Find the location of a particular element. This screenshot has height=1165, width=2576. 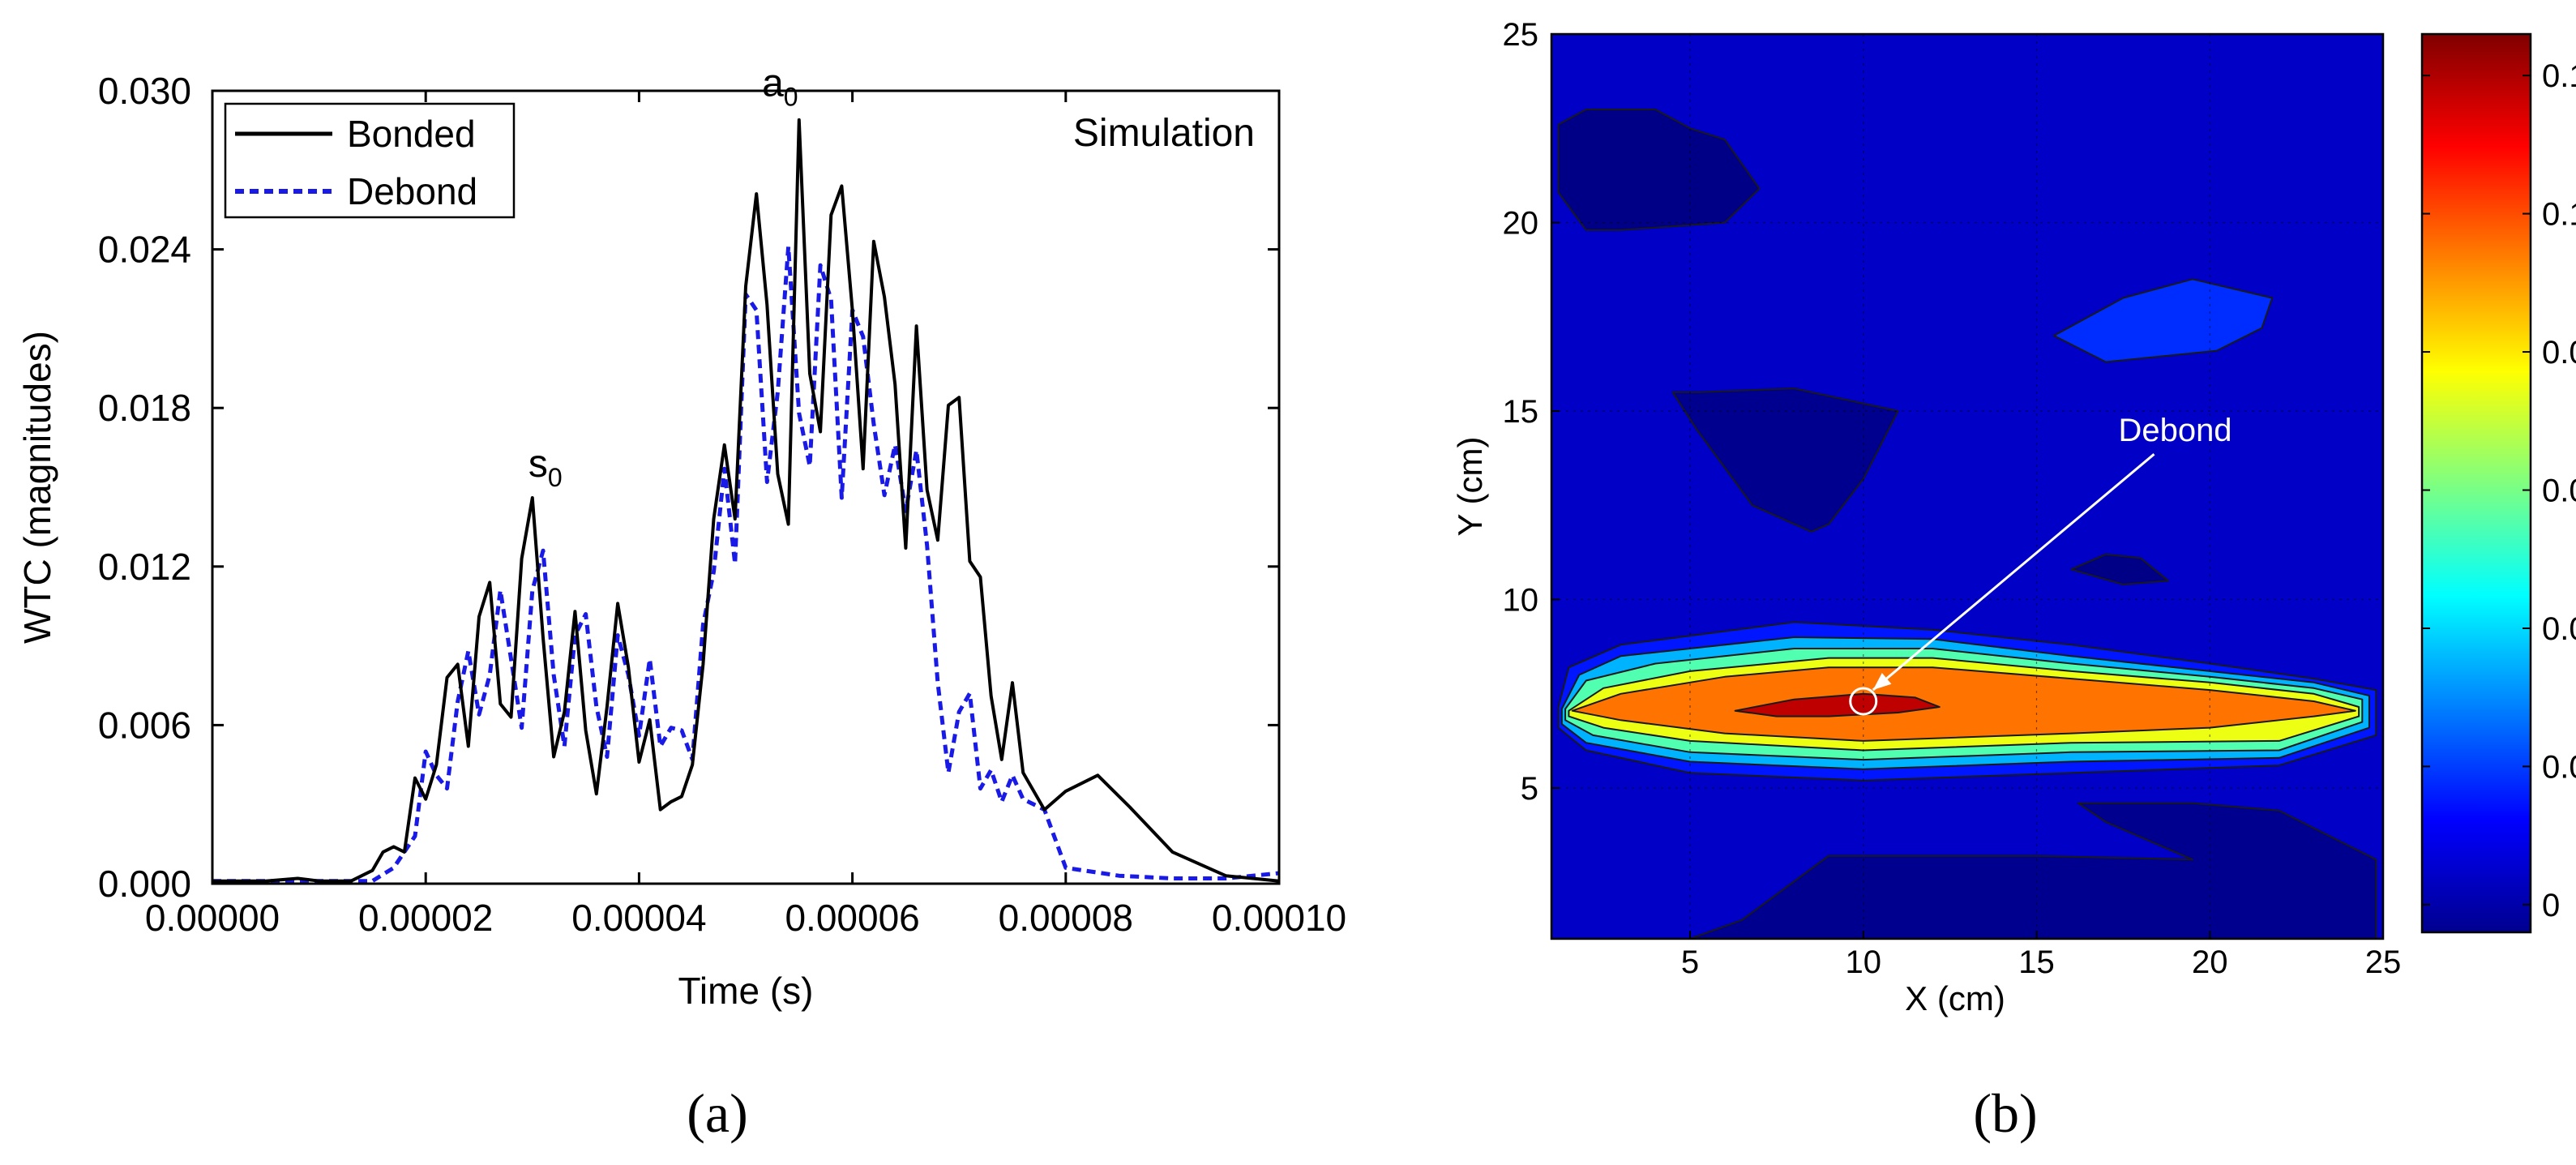

x-tick-label: 0.00000 is located at coordinates (212, 918).